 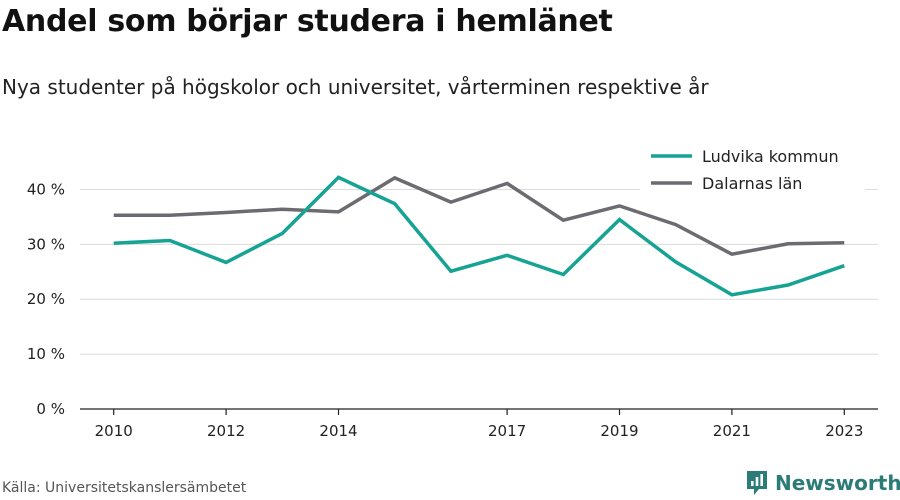 What do you see at coordinates (46, 354) in the screenshot?
I see `y-tick-label: 10 %` at bounding box center [46, 354].